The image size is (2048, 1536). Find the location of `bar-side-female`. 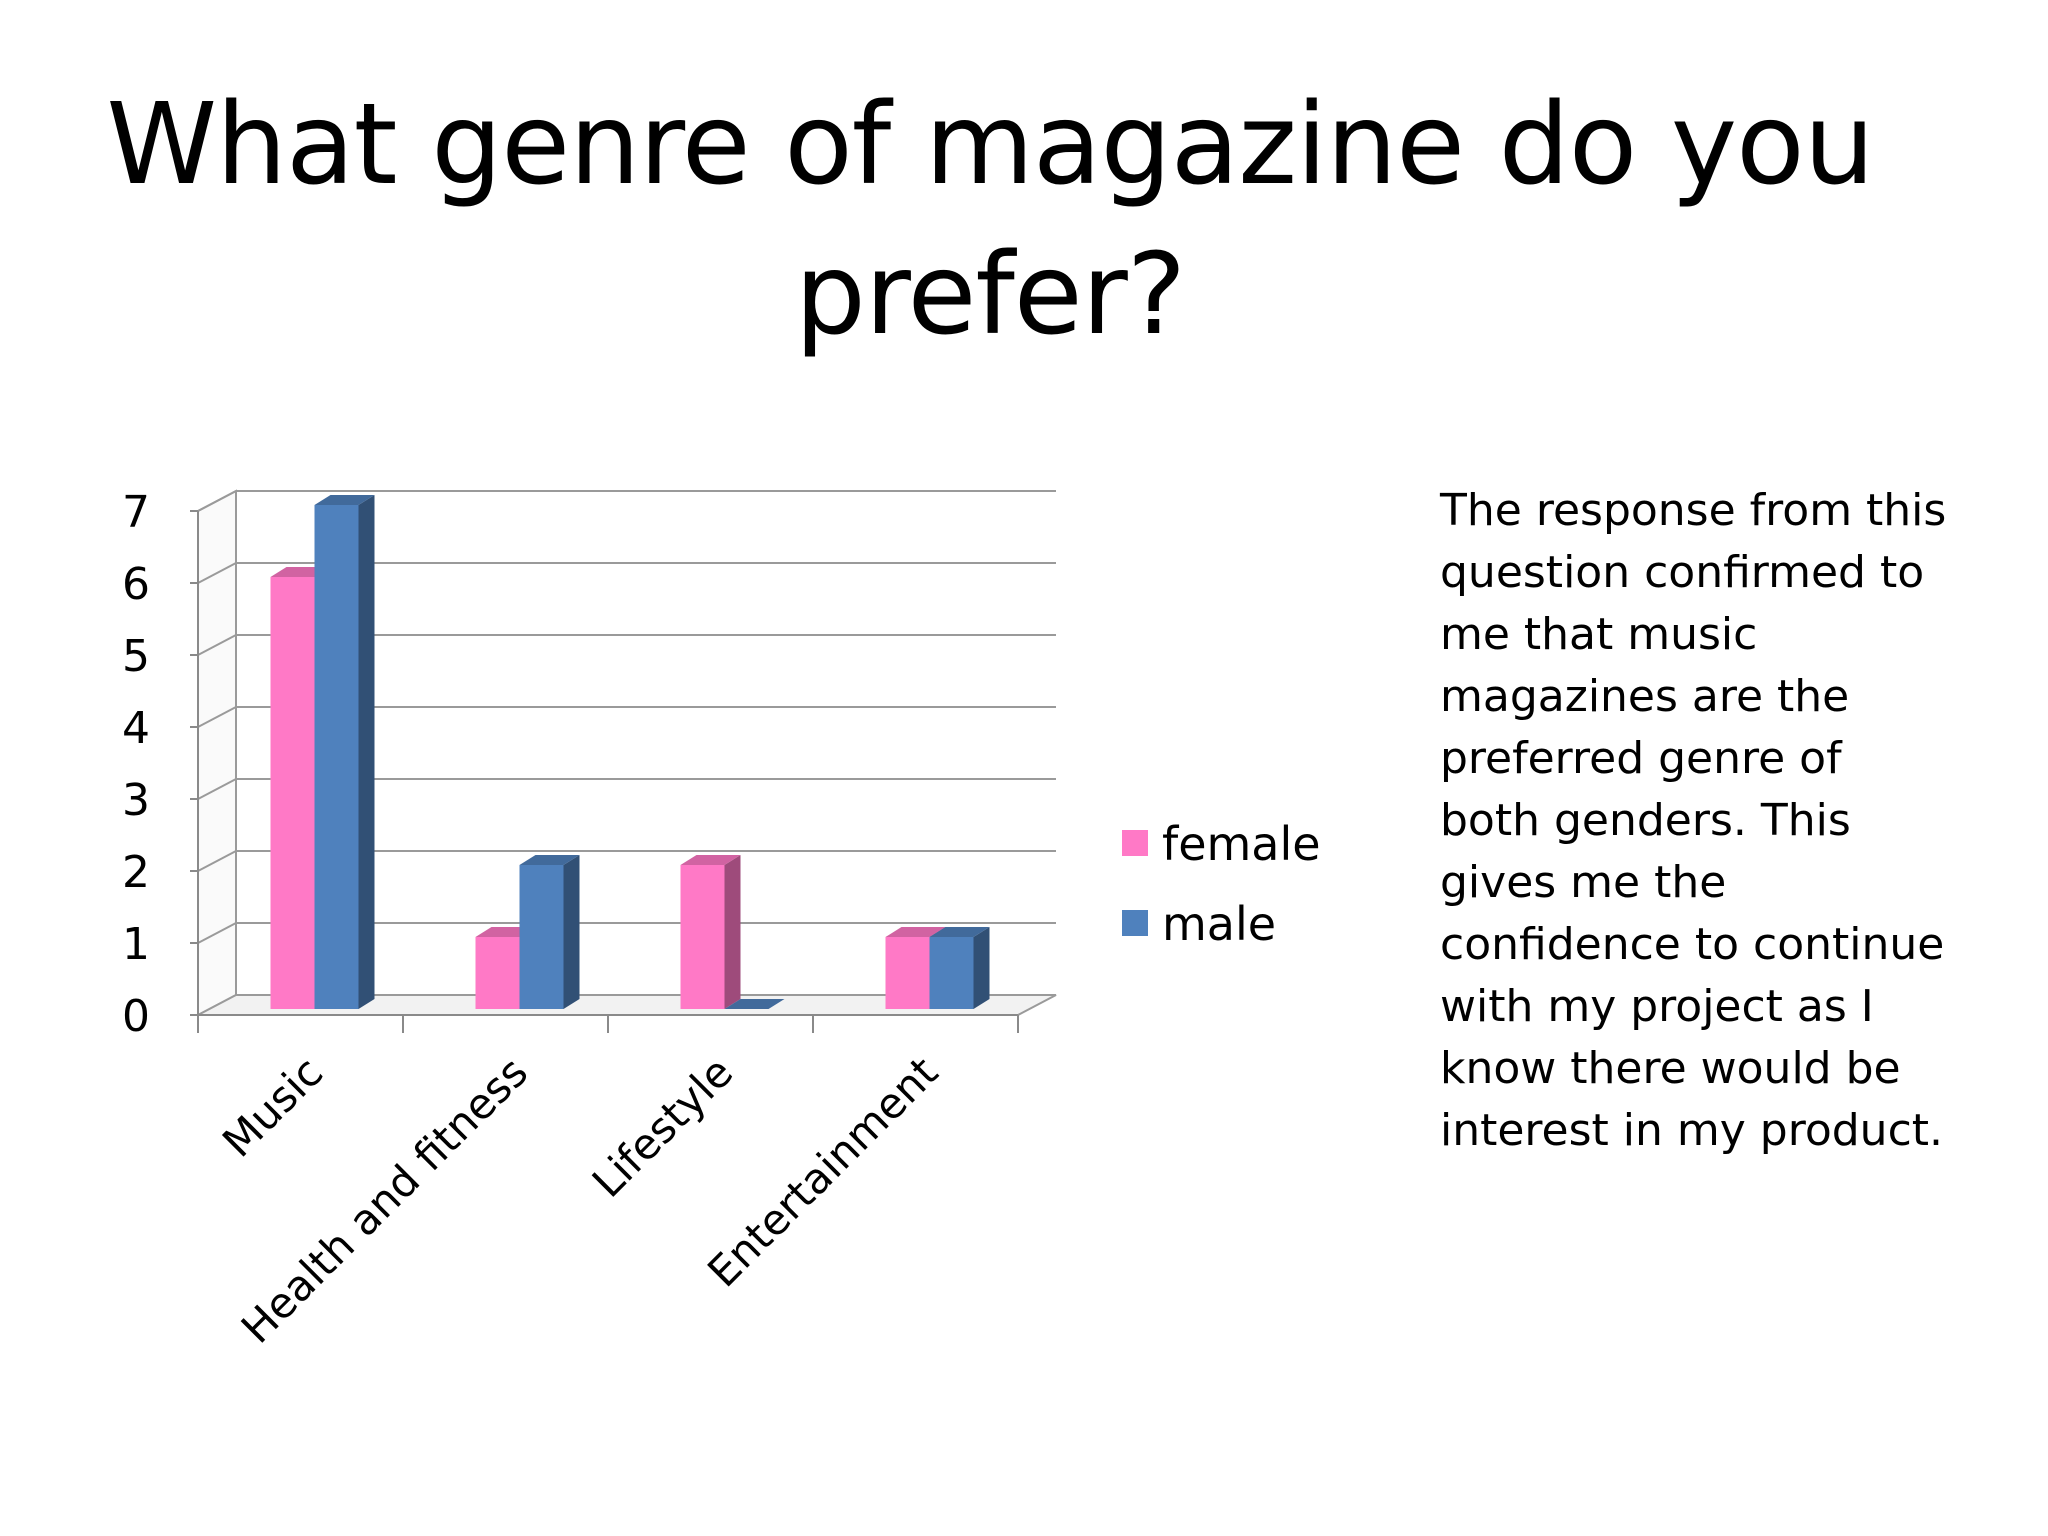

bar-side-female is located at coordinates (732, 932).